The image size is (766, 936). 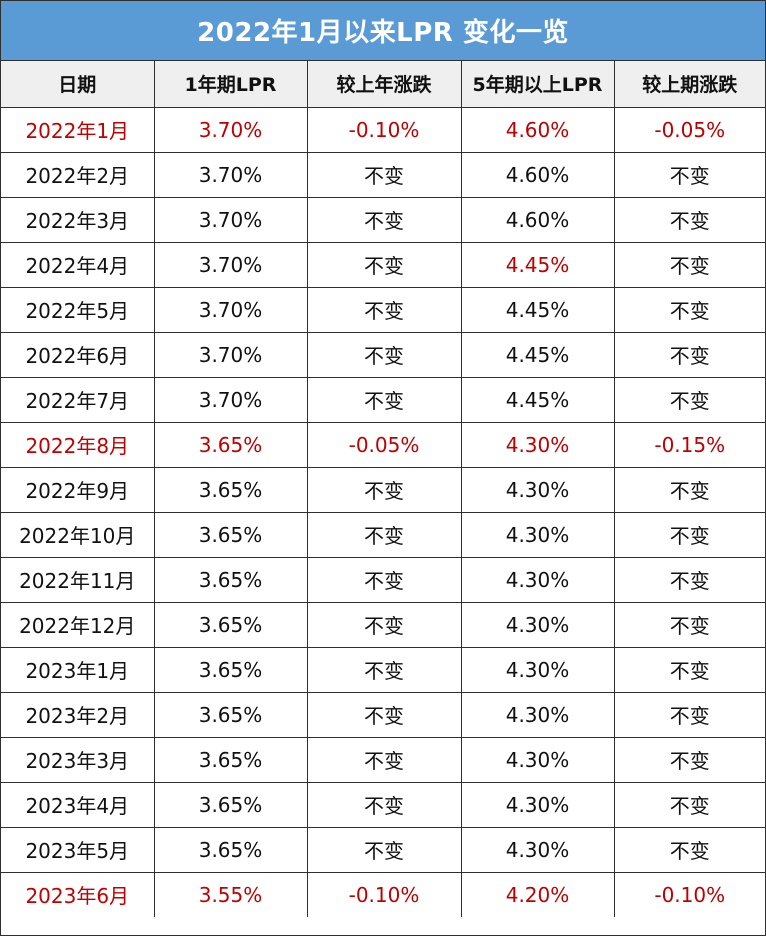 I want to click on table-row: 2023年1月 3.65% 不变 4.30% 不变, so click(x=383, y=670).